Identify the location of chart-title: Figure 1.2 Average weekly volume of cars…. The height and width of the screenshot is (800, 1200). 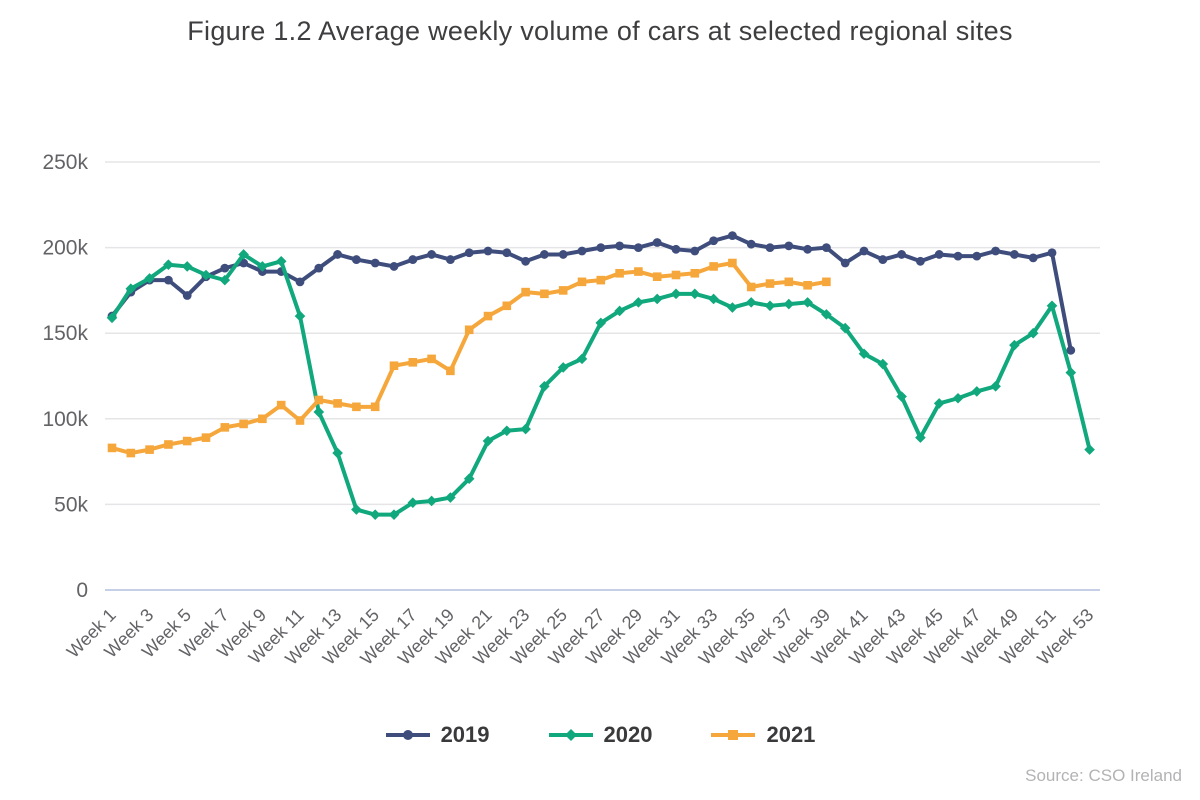
(600, 31).